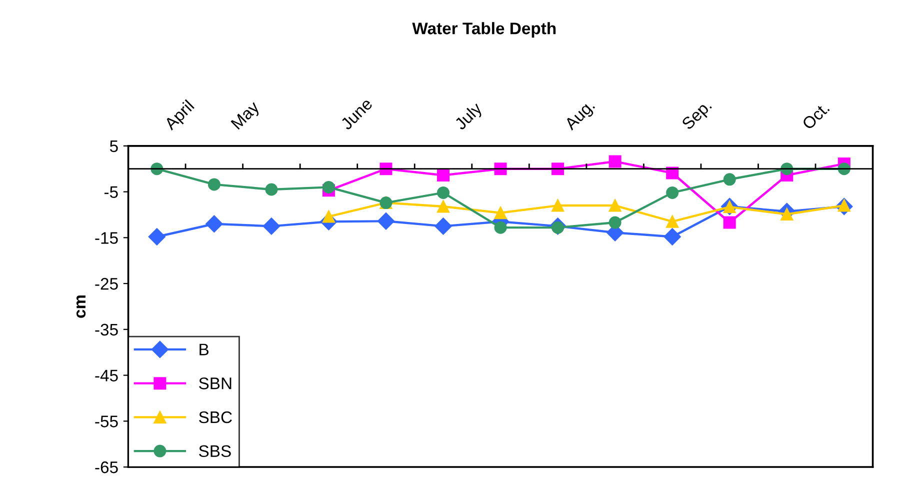 Image resolution: width=897 pixels, height=488 pixels. What do you see at coordinates (246, 116) in the screenshot?
I see `text: May` at bounding box center [246, 116].